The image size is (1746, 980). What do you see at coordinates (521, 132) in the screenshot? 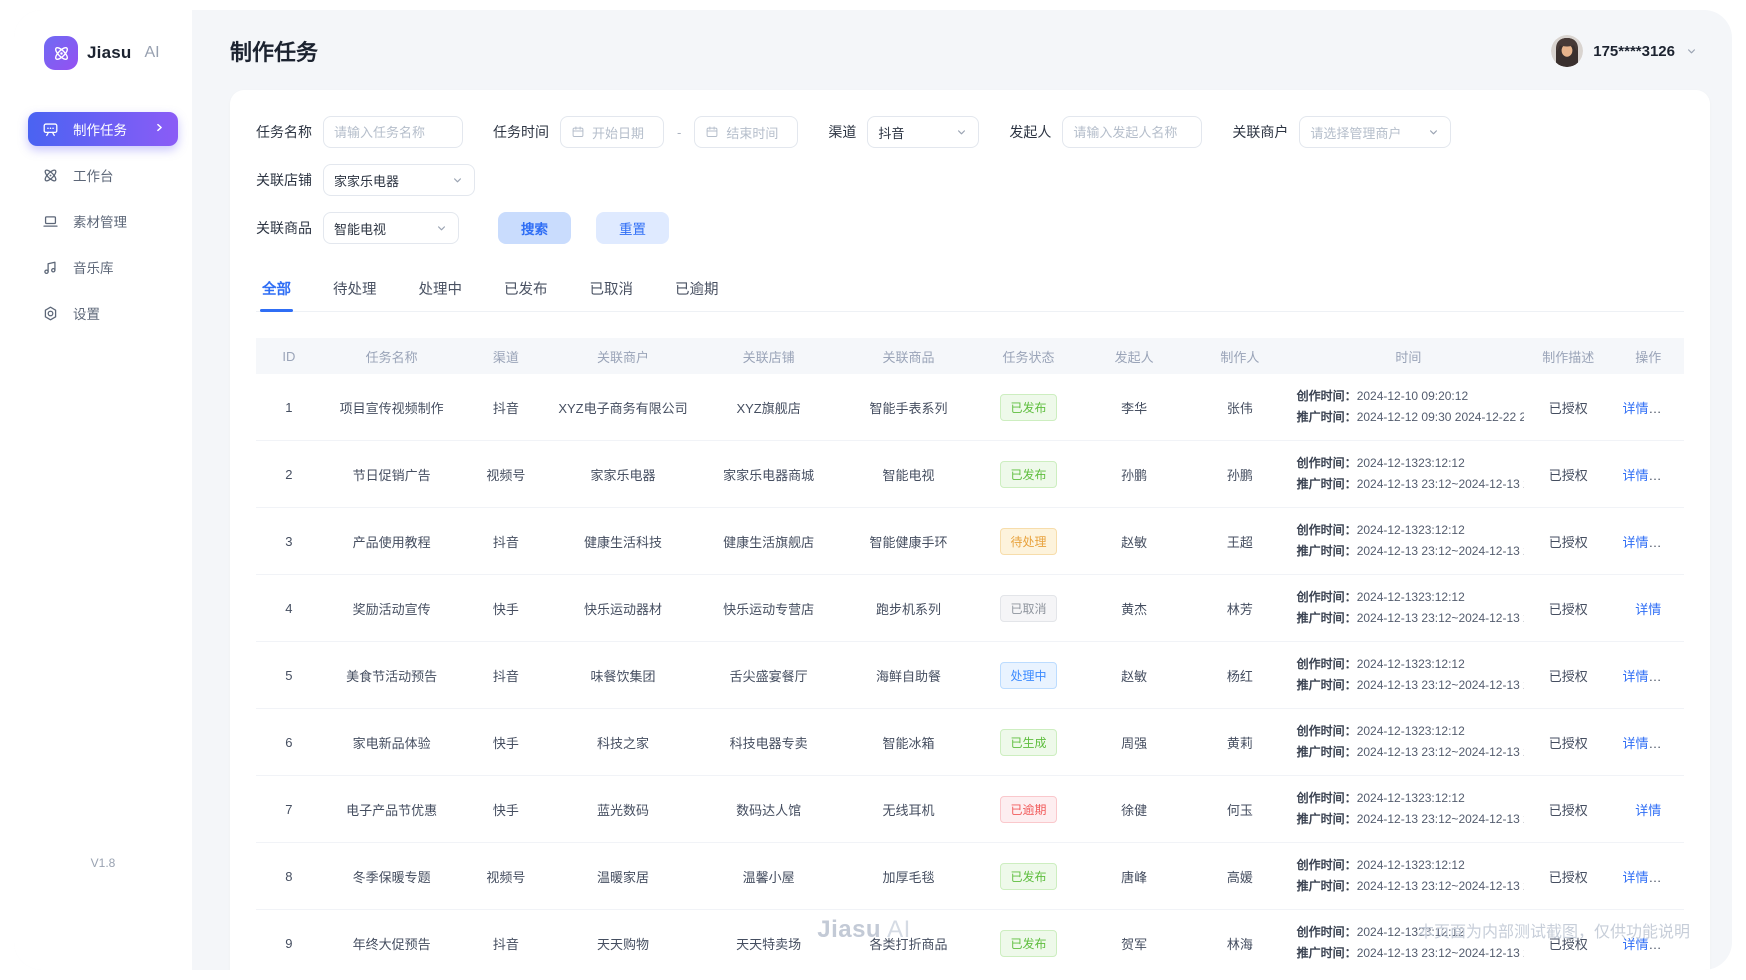
I see `task-time-label: 任务时间` at bounding box center [521, 132].